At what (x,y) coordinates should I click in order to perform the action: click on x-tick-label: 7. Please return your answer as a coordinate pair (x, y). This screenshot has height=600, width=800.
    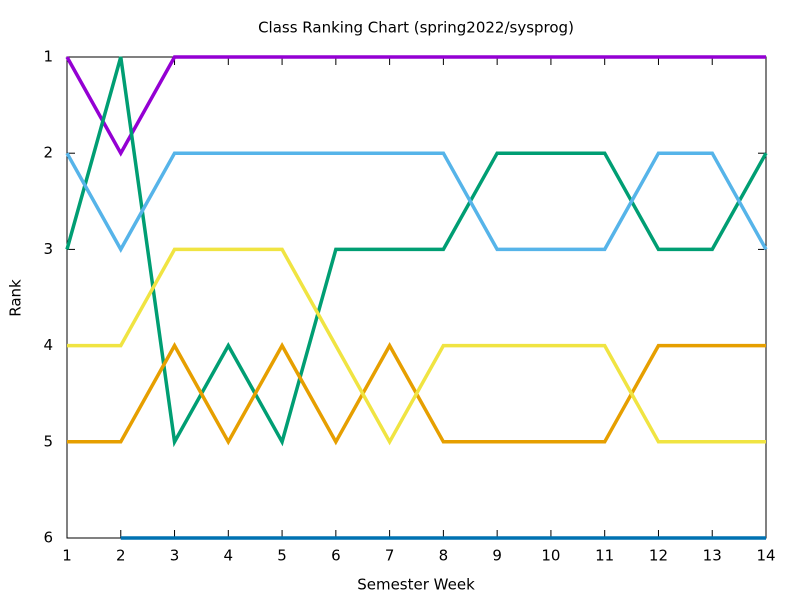
    Looking at the image, I should click on (390, 556).